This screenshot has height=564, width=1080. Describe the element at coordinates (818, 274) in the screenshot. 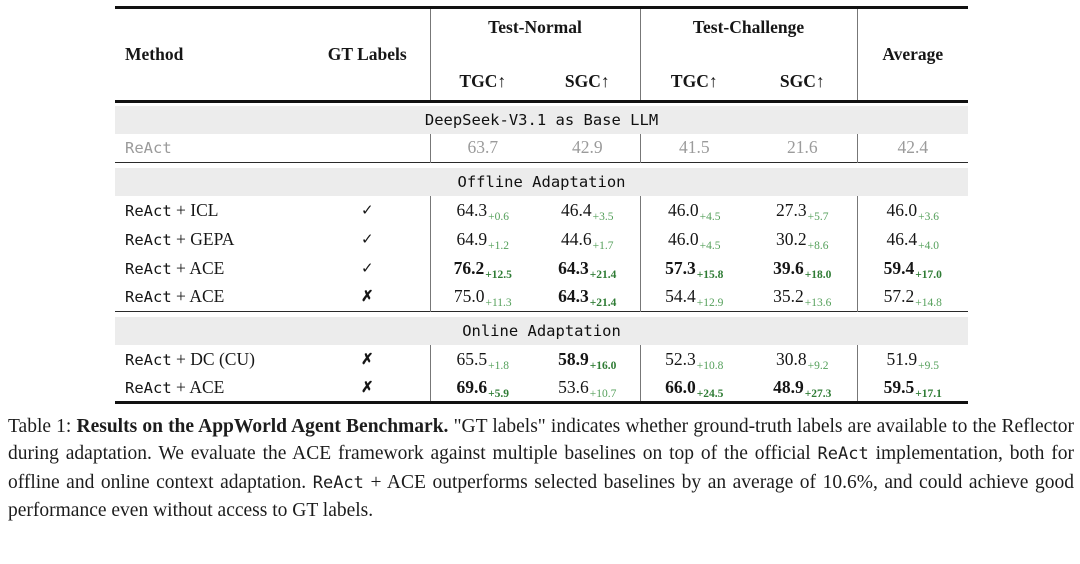

I see `score-delta: +18.0` at that location.